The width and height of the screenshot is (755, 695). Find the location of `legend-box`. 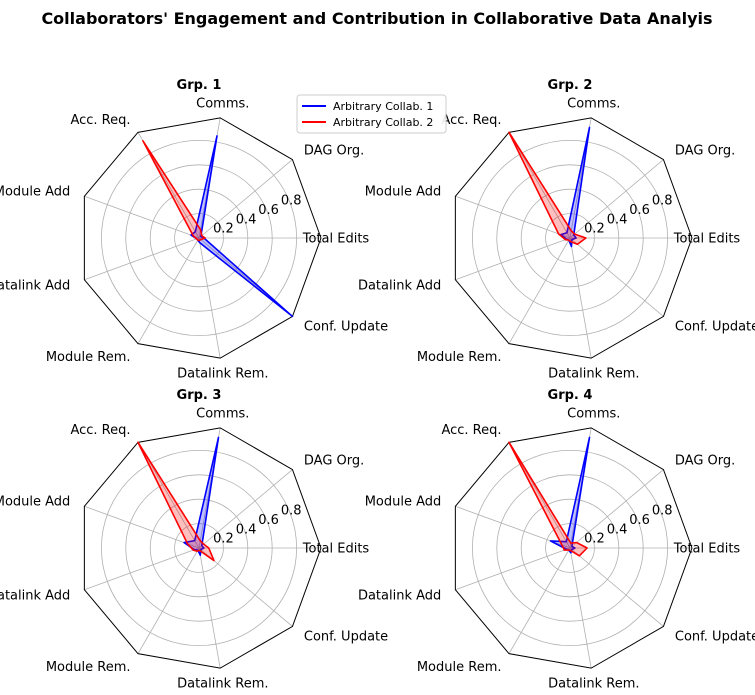

legend-box is located at coordinates (371, 114).